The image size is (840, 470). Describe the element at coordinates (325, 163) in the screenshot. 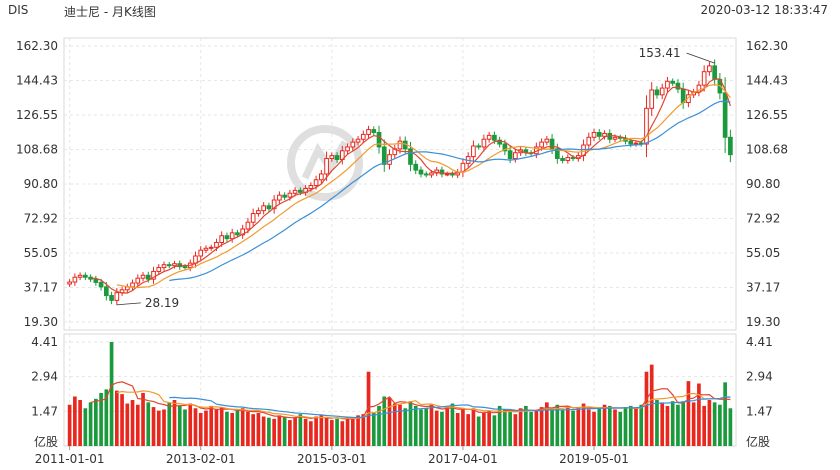

I see `watermark-circle` at that location.